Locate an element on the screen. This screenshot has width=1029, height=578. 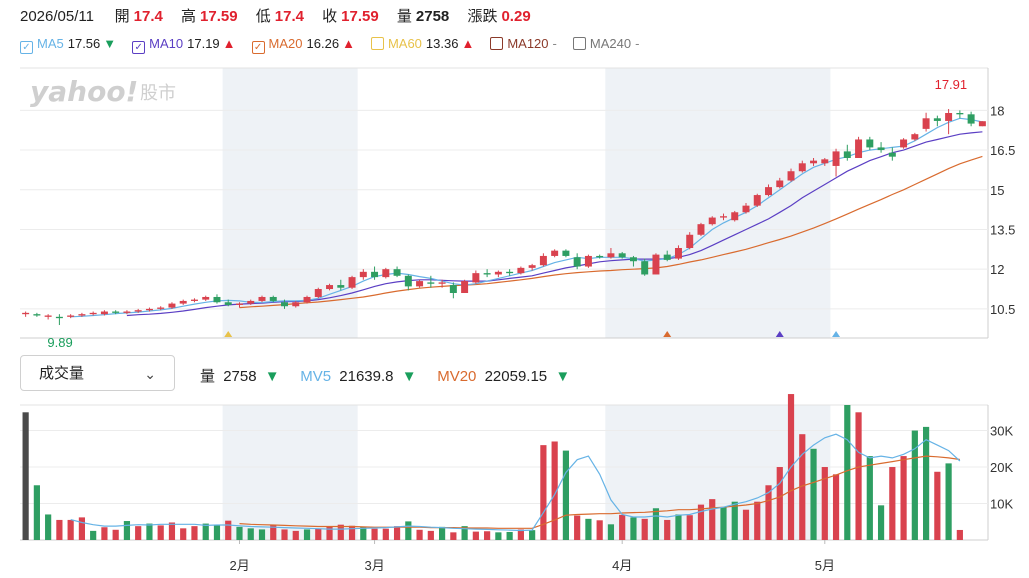
signal-marker is located at coordinates (667, 334).